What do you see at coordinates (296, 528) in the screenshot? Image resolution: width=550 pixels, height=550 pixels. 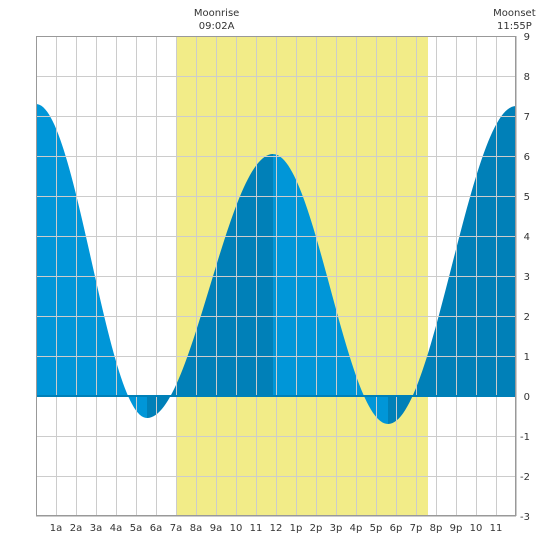 I see `x-tick-label: 1p` at bounding box center [296, 528].